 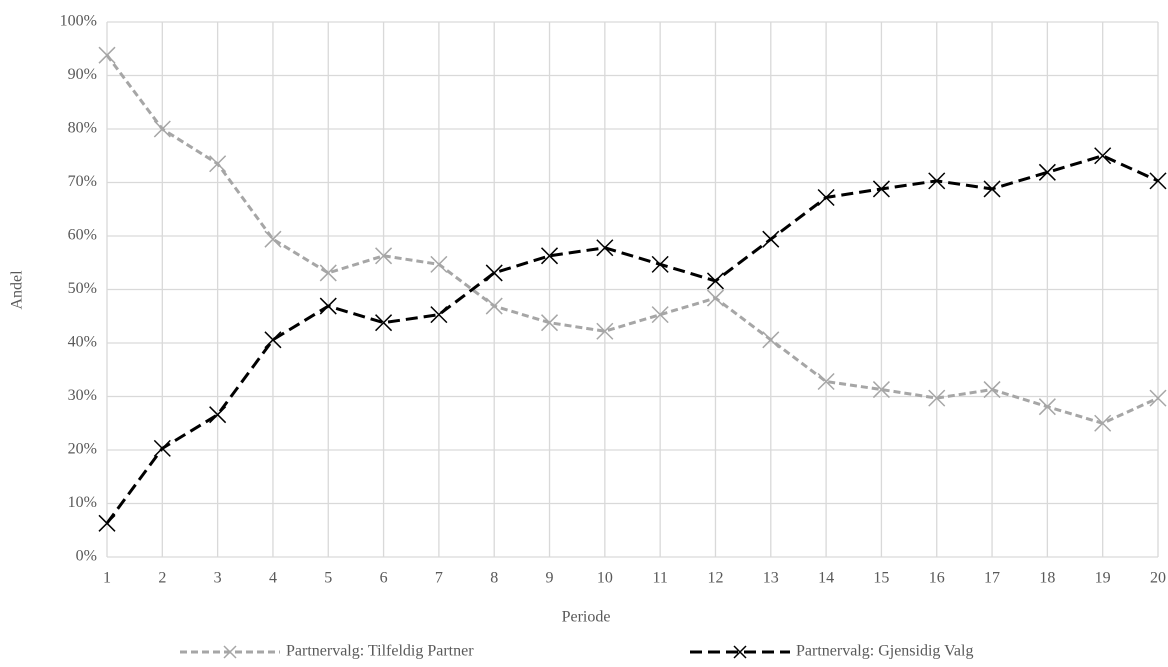 What do you see at coordinates (1103, 578) in the screenshot?
I see `x-tick-label: 19` at bounding box center [1103, 578].